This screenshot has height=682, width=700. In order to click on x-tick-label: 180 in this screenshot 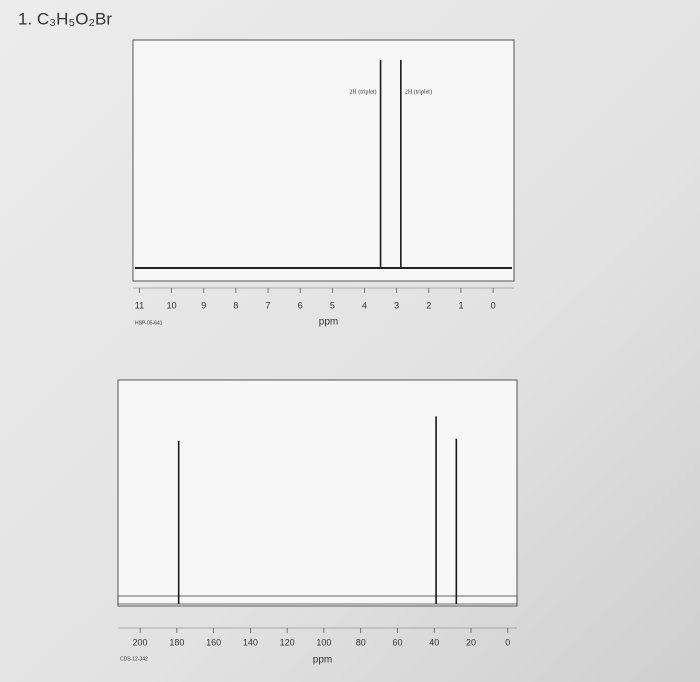, I will do `click(176, 642)`.